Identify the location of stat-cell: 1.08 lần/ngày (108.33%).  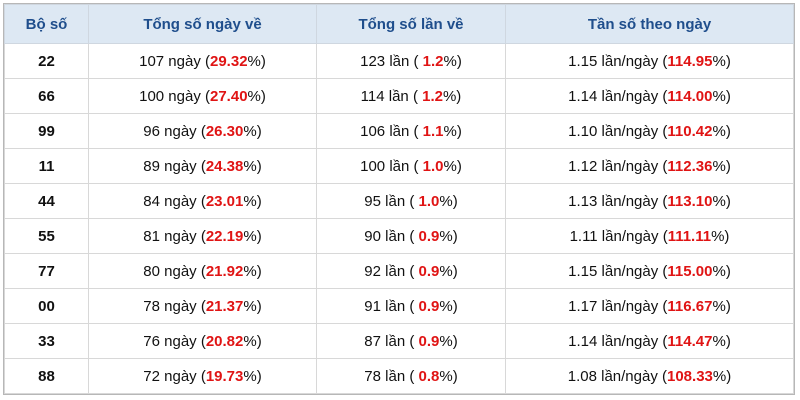
(649, 376).